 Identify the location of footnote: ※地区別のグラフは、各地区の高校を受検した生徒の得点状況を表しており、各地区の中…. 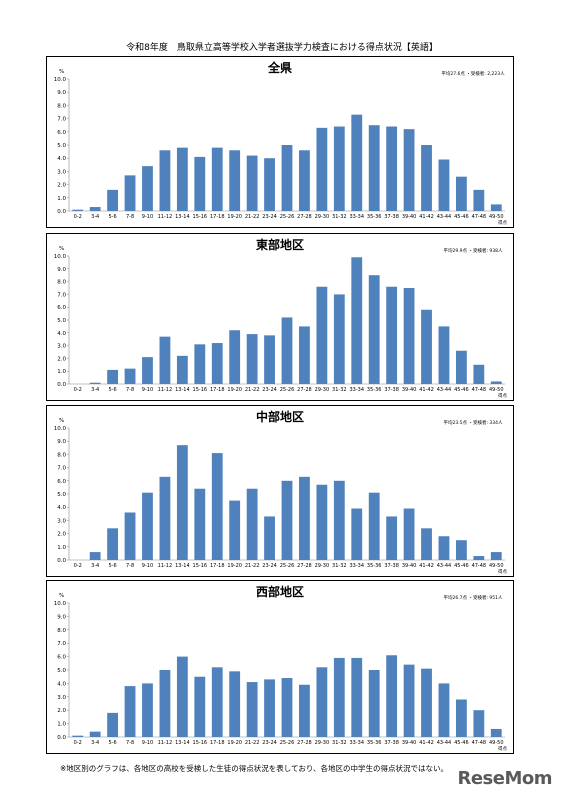
(254, 768).